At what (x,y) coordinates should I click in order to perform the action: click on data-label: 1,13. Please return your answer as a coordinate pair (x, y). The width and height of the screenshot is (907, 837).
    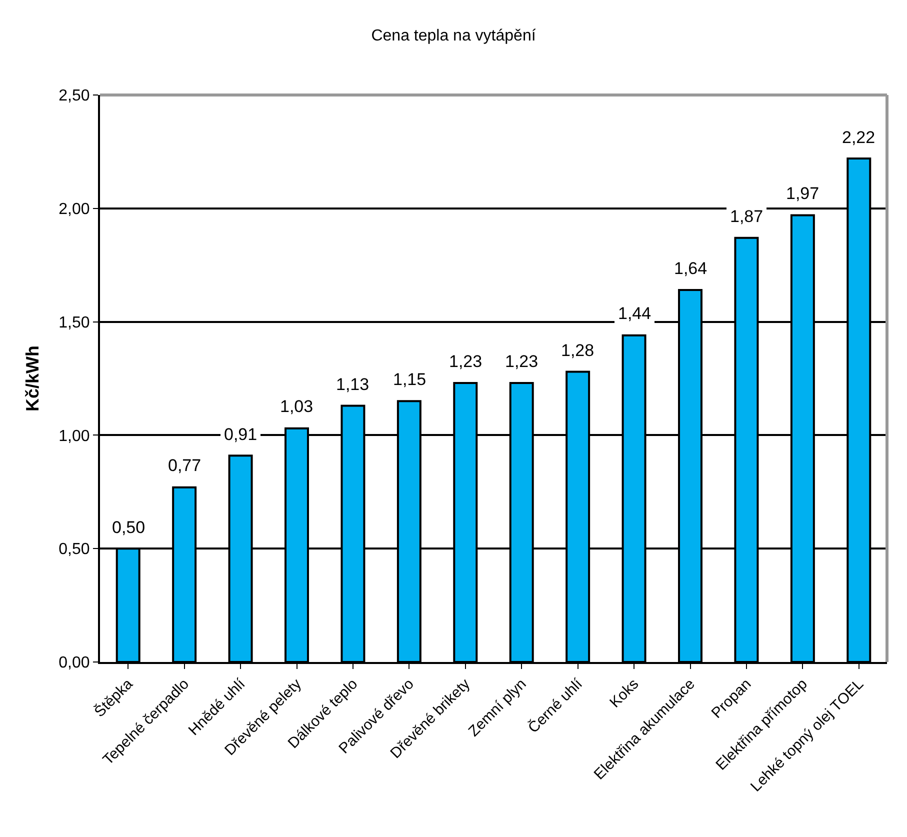
    Looking at the image, I should click on (353, 384).